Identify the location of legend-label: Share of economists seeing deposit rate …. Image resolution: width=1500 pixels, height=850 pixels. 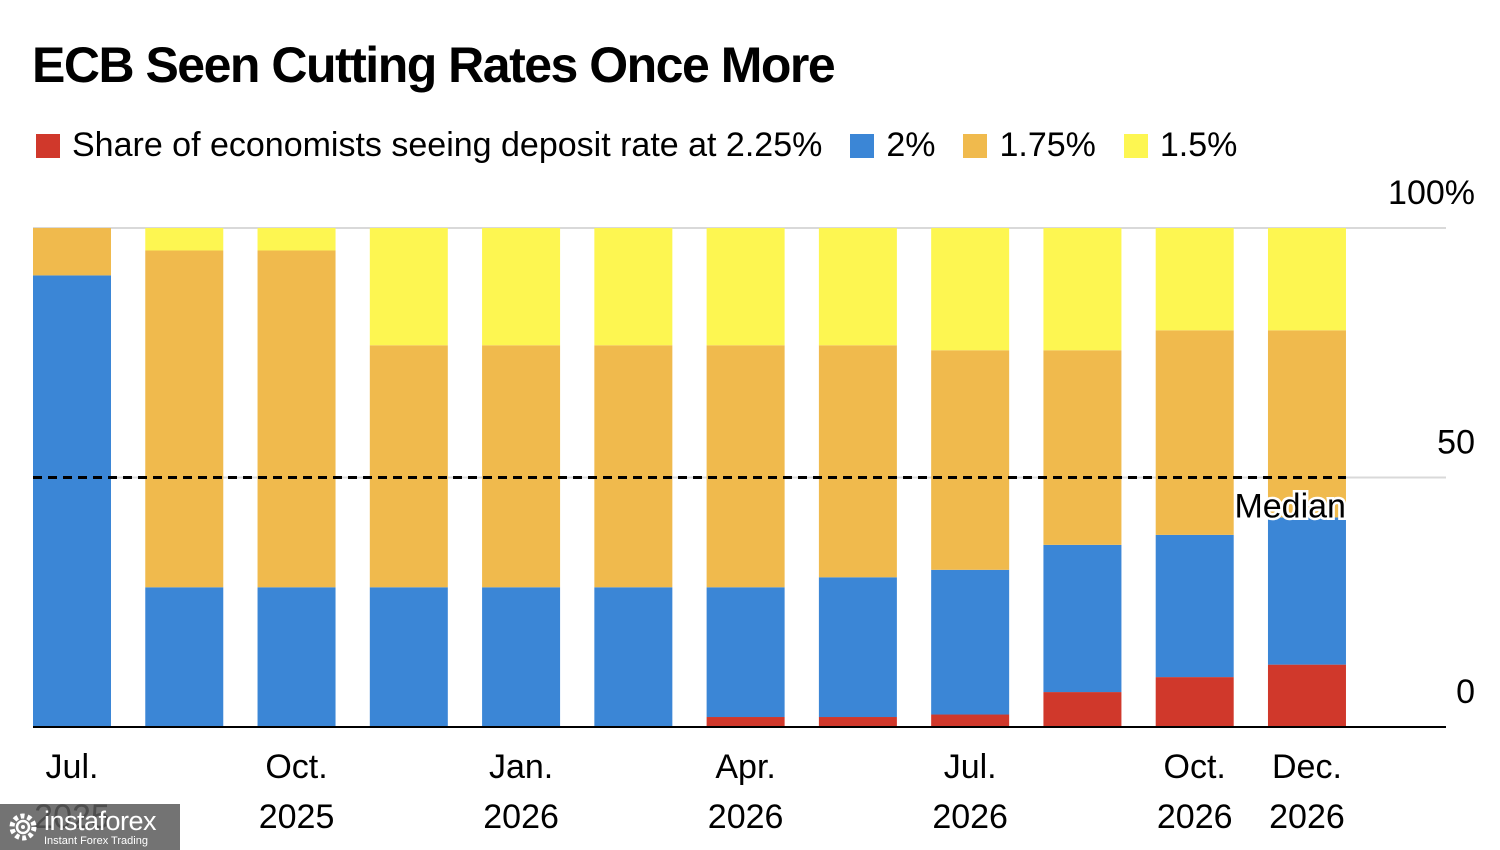
(447, 145).